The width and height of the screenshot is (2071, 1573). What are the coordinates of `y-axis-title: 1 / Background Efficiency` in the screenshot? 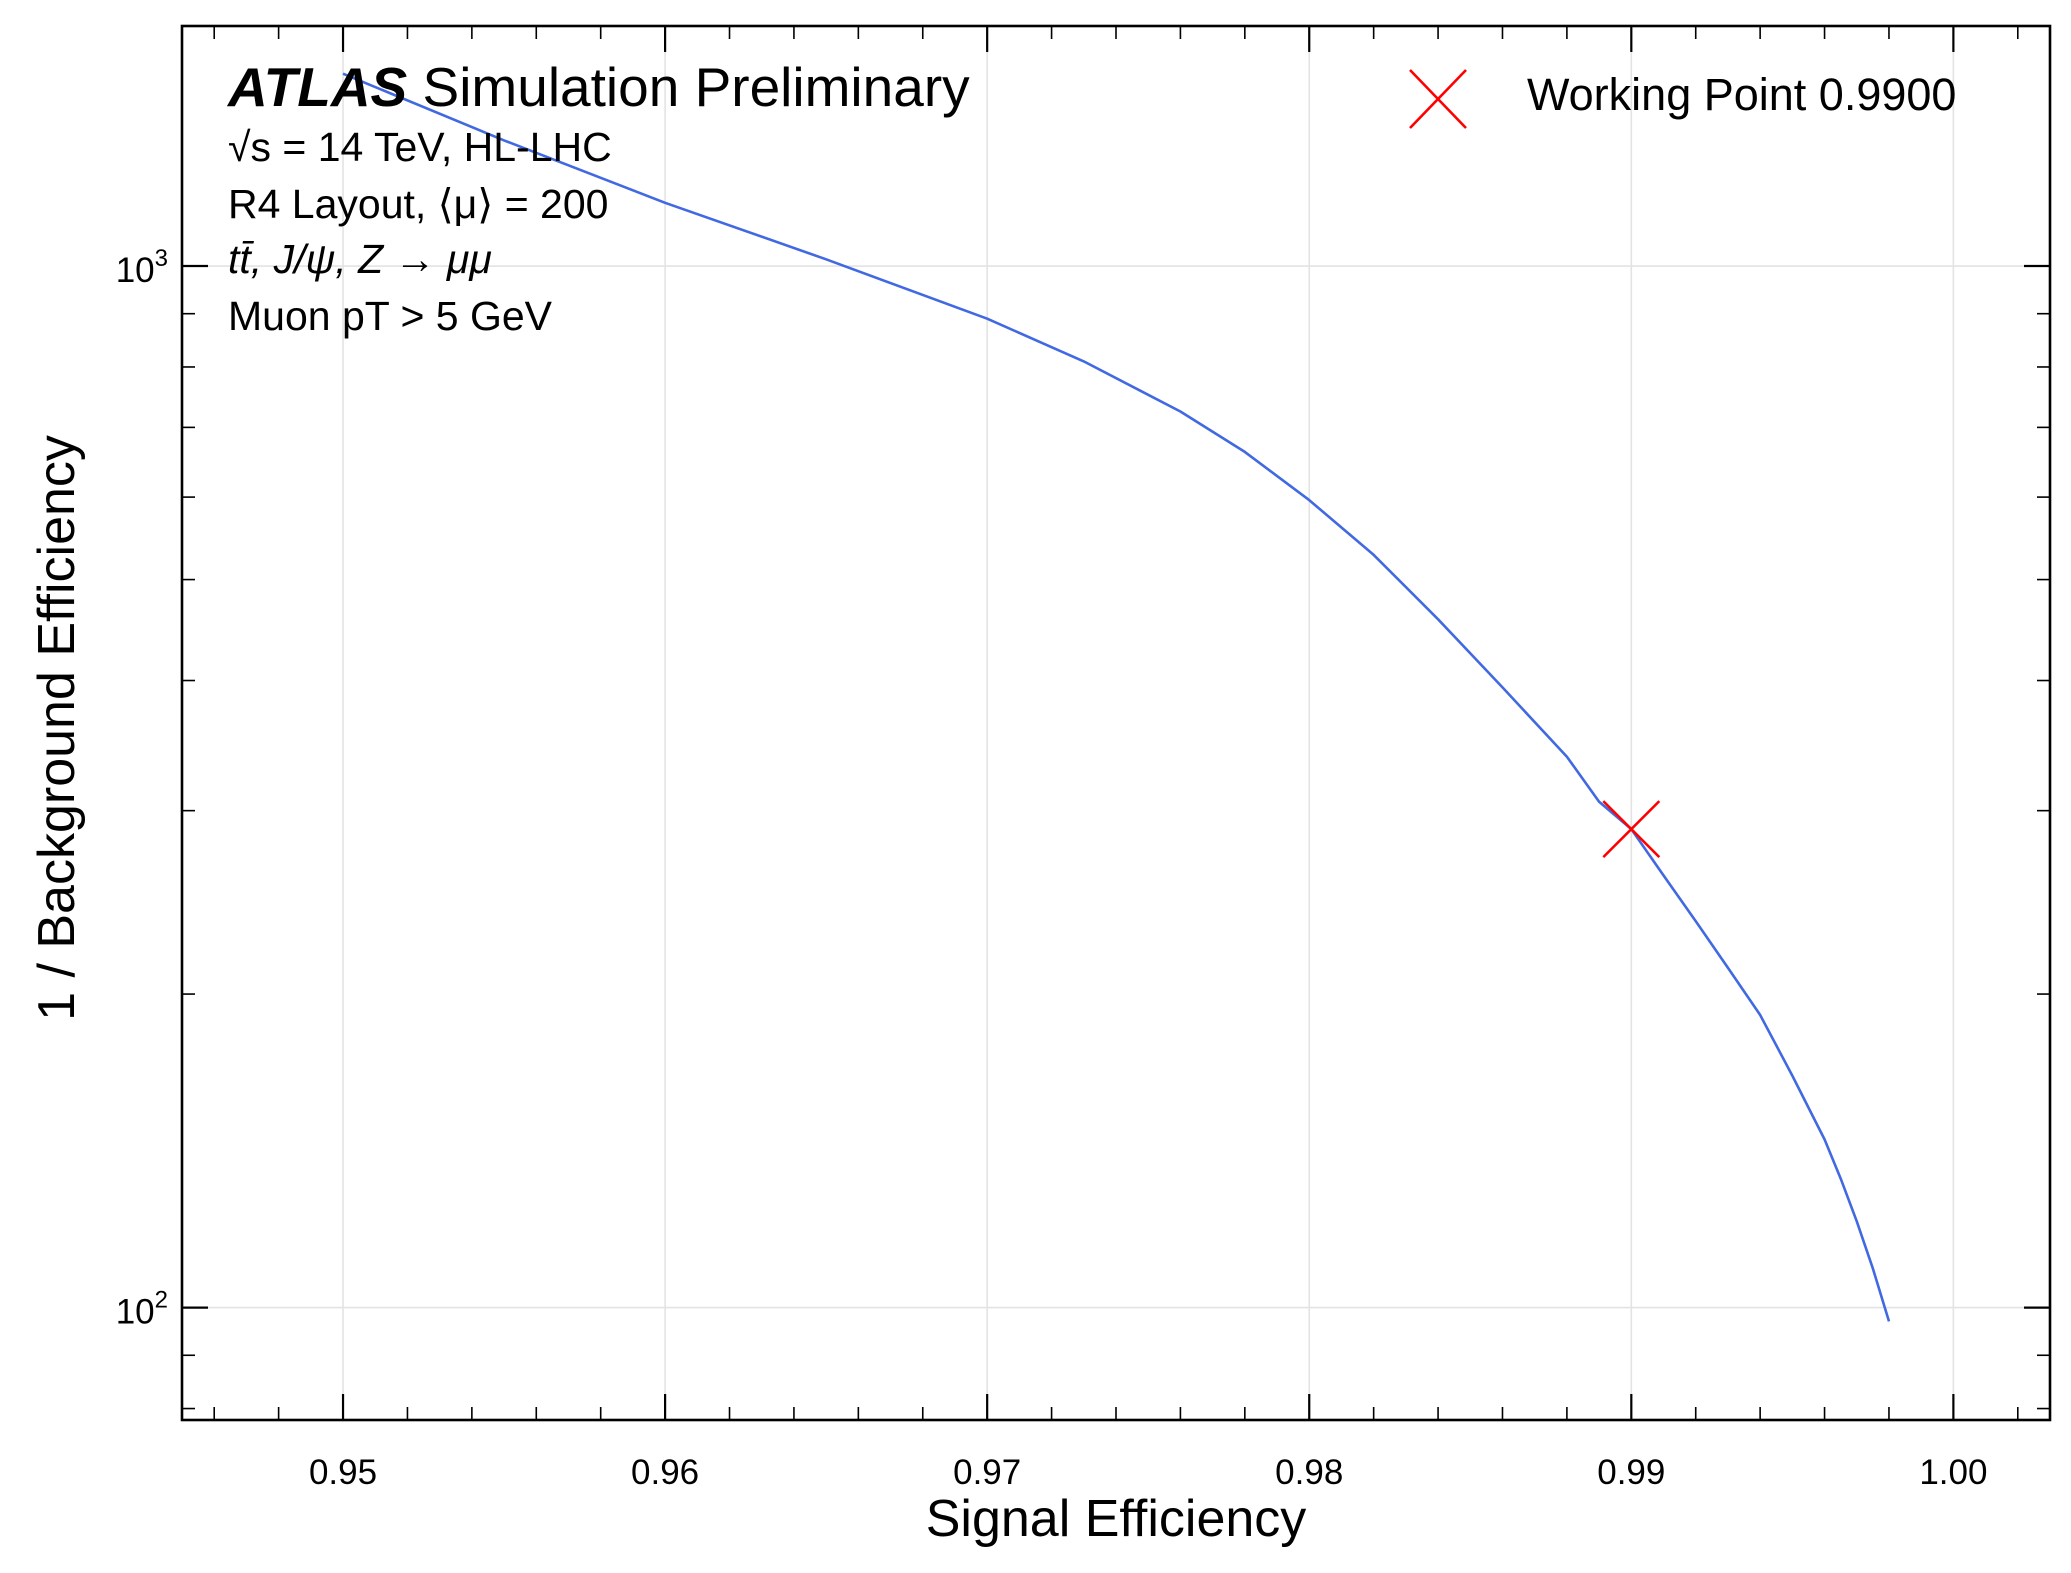 It's located at (57, 728).